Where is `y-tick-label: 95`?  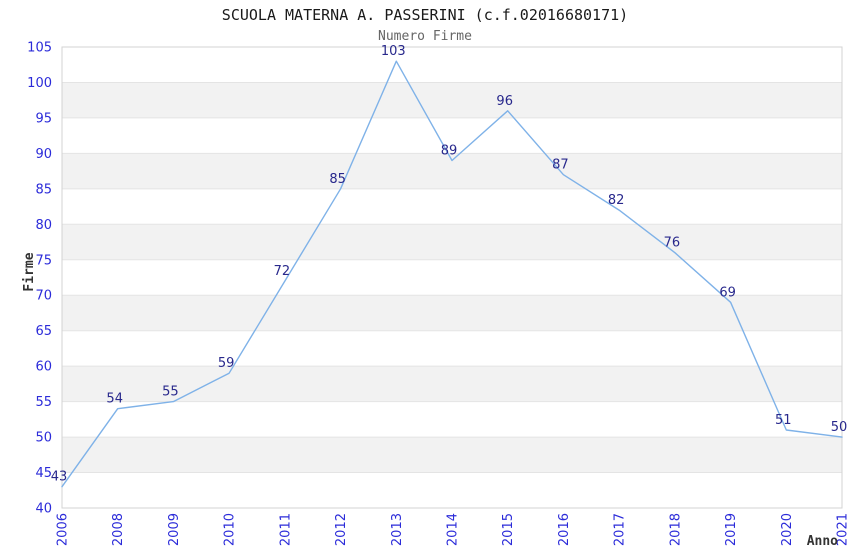 y-tick-label: 95 is located at coordinates (43, 118).